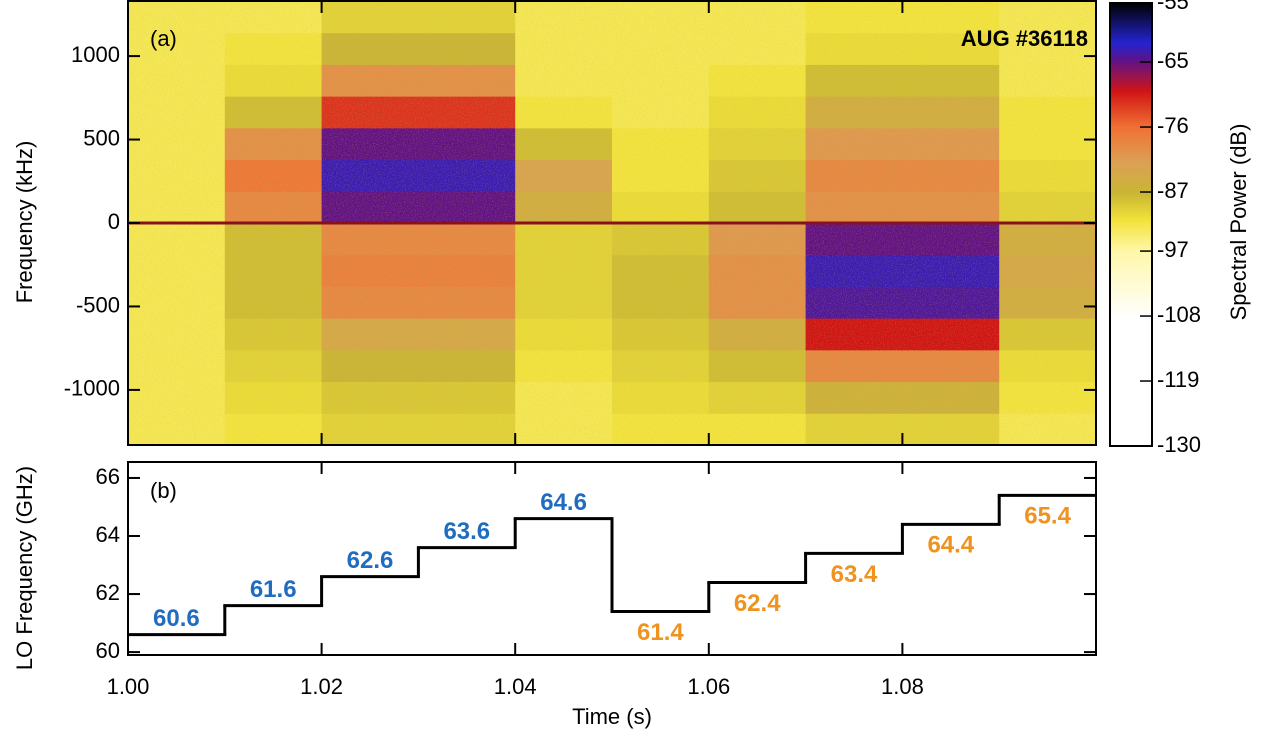  What do you see at coordinates (1047, 516) in the screenshot?
I see `data-label: 65.4` at bounding box center [1047, 516].